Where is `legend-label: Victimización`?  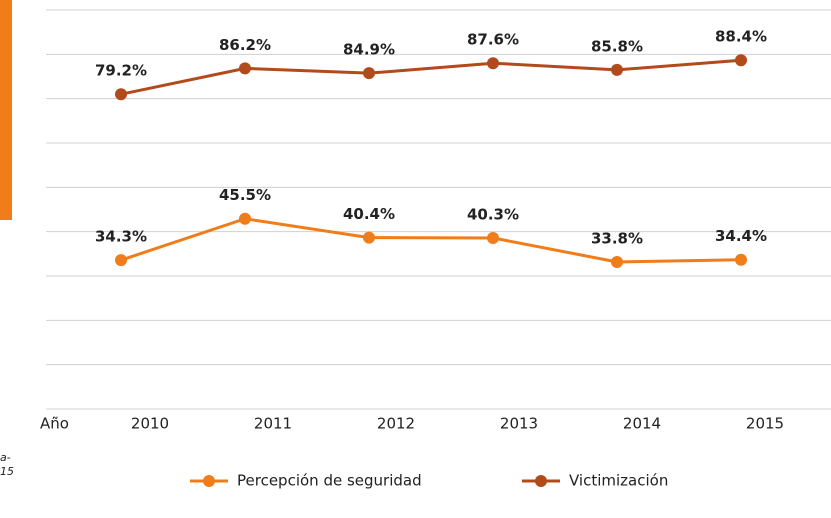
legend-label: Victimización is located at coordinates (618, 481).